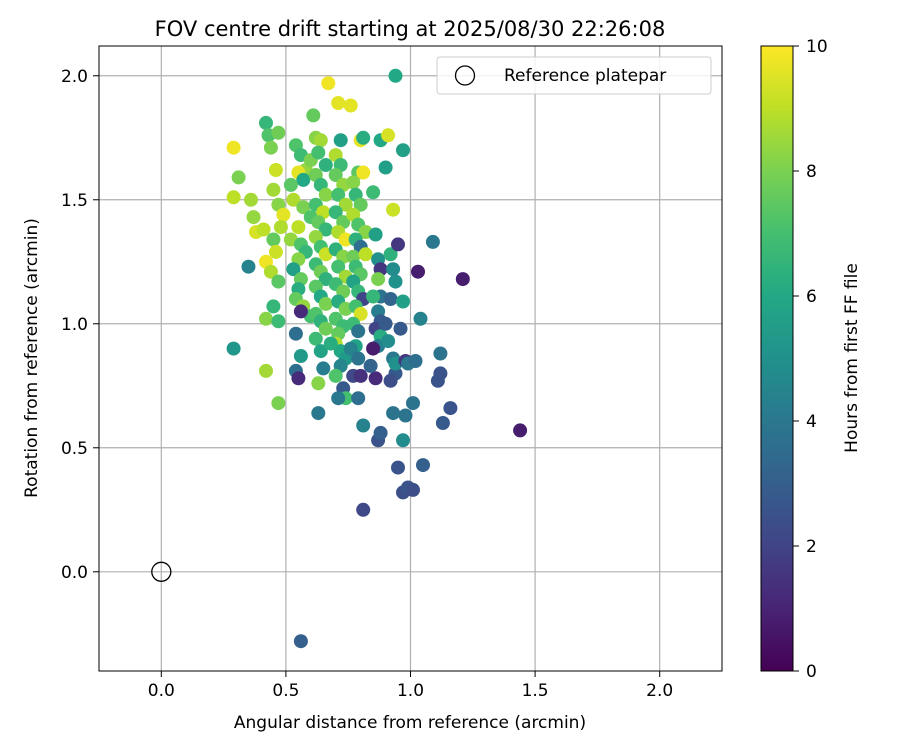  I want to click on y-tick-label: 2.0, so click(74, 77).